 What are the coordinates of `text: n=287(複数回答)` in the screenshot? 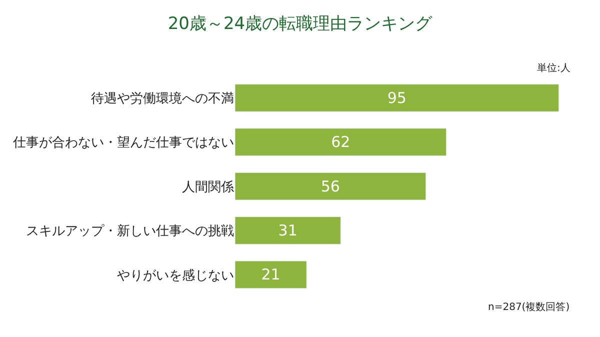 It's located at (529, 307).